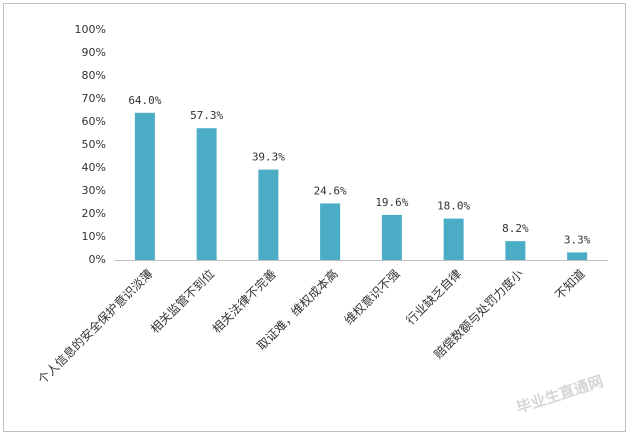 This screenshot has height=436, width=630. I want to click on value-label: 57.3%, so click(206, 115).